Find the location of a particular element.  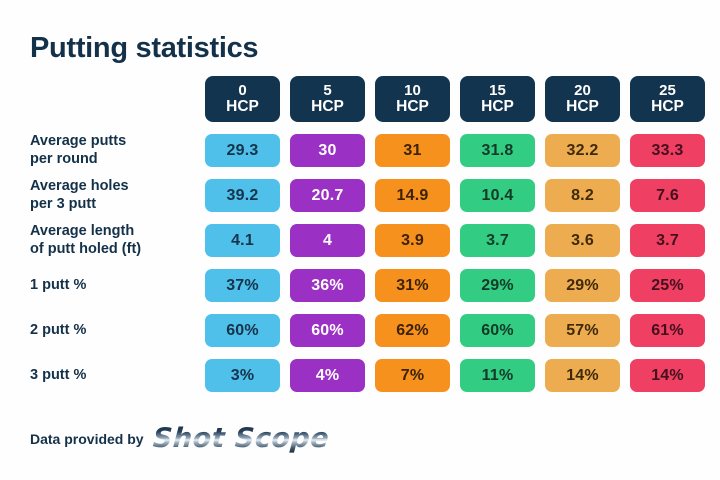

row-label-average-holes-per-3-putt: Average holes per 3 putt is located at coordinates (117, 195).